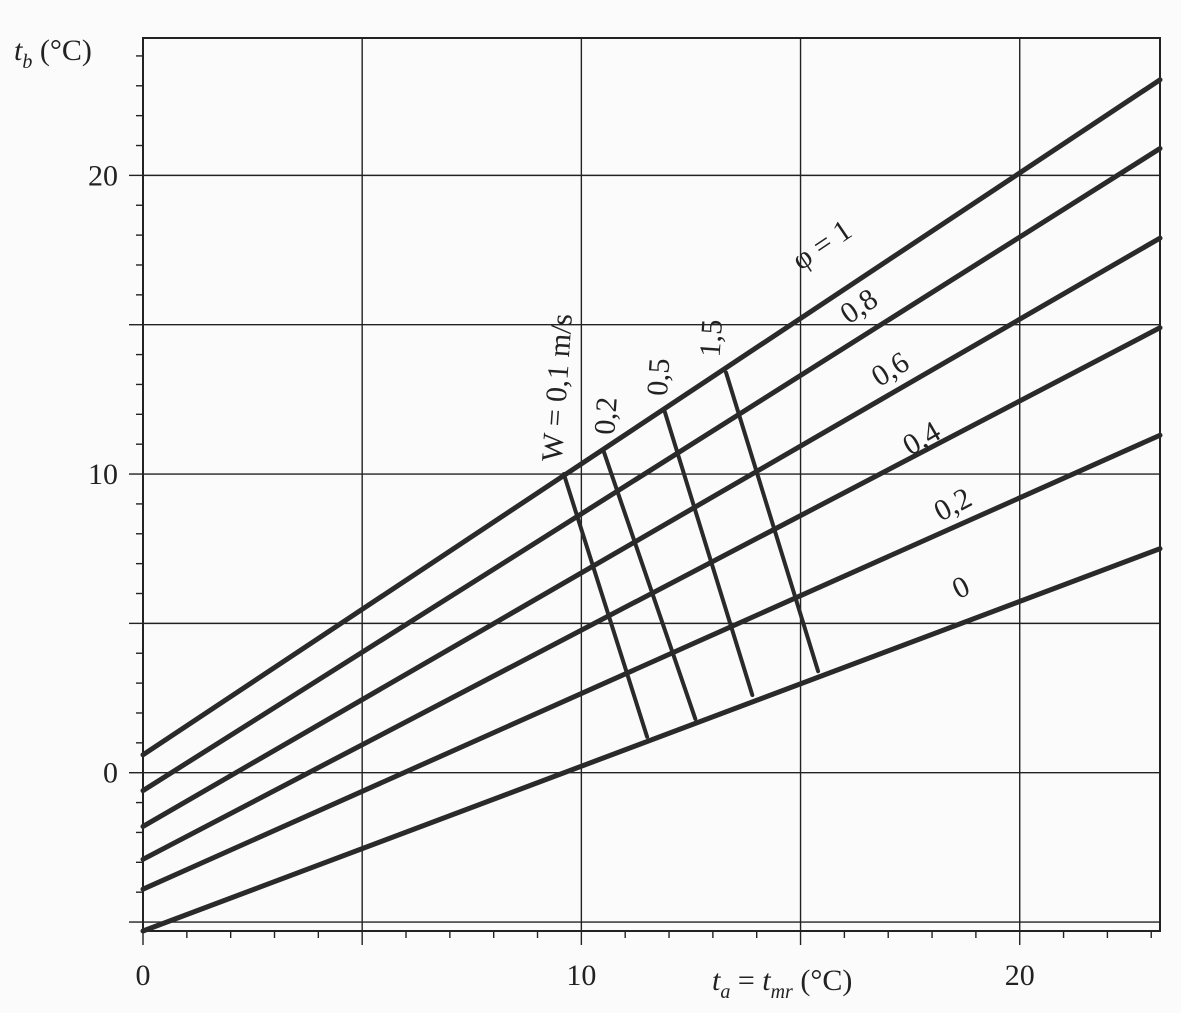  Describe the element at coordinates (606, 416) in the screenshot. I see `wind-speed-label: 0,2` at that location.